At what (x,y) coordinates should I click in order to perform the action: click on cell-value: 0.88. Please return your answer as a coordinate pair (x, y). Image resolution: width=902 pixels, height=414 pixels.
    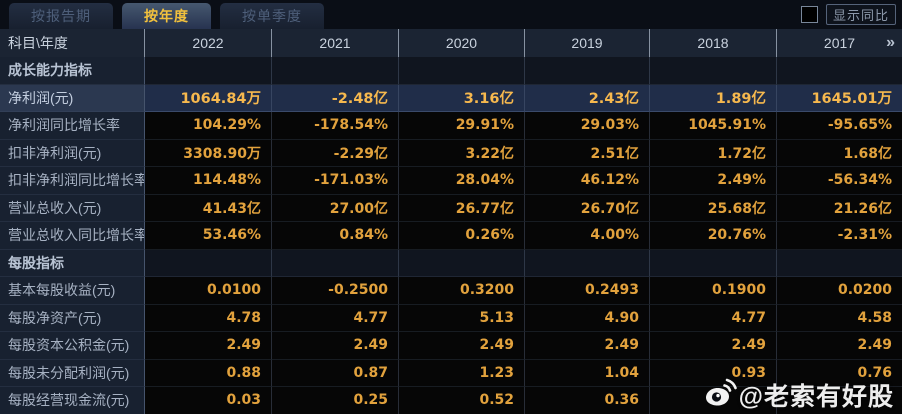
    Looking at the image, I should click on (208, 373).